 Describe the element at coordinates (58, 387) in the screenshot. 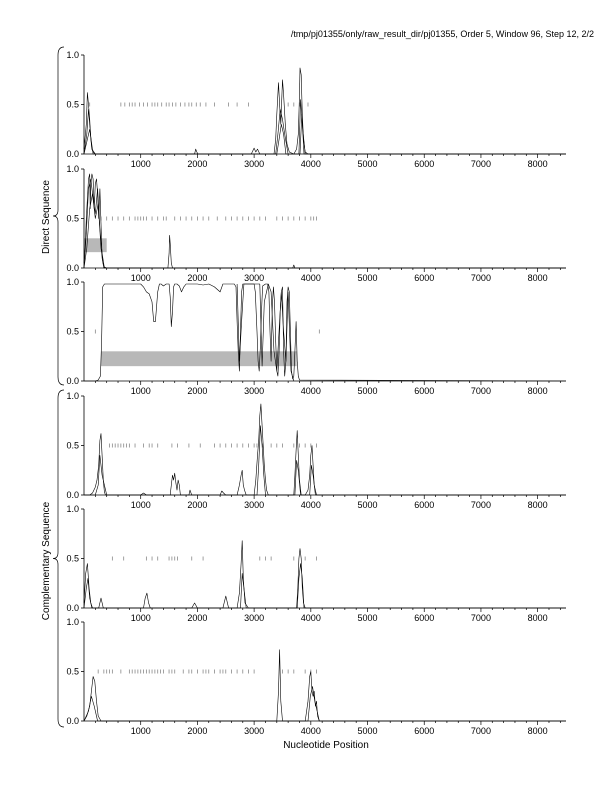

I see `group-brackets` at that location.